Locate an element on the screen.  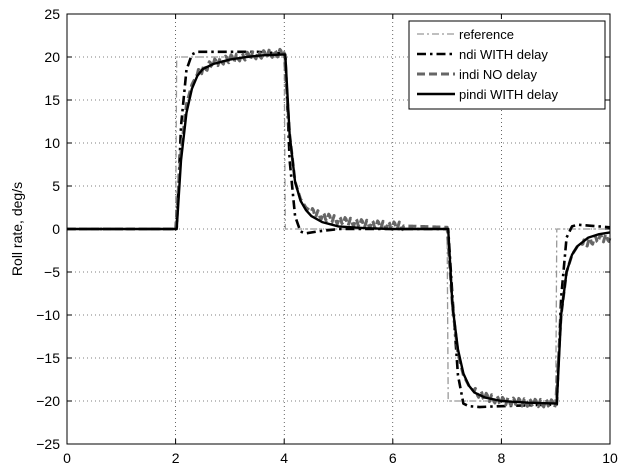
y-tick-label: −10 is located at coordinates (48, 315).